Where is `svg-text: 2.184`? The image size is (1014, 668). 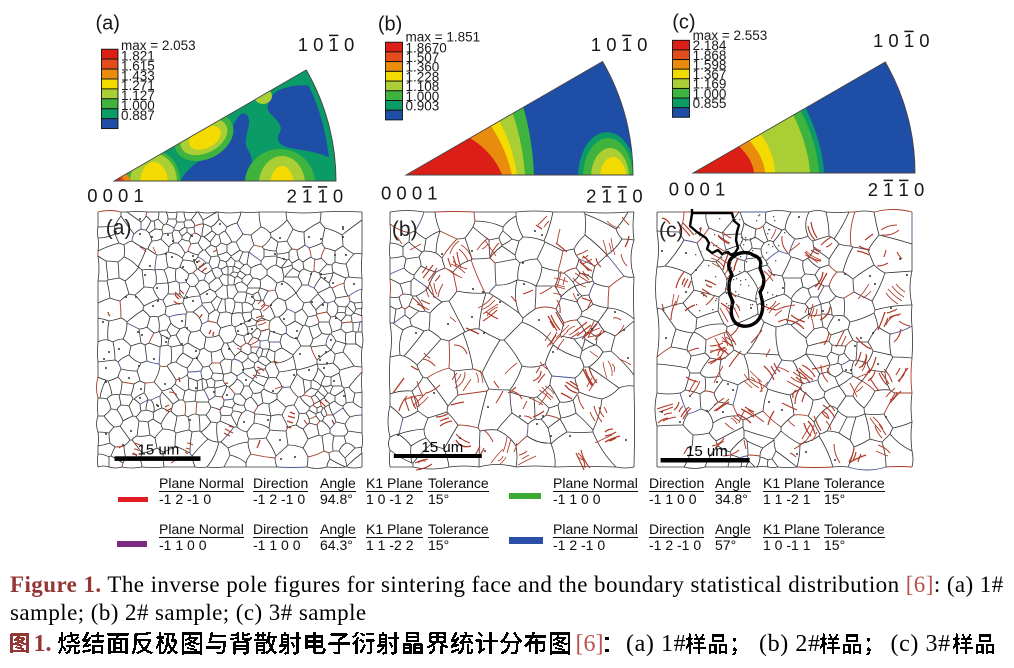
svg-text: 2.184 is located at coordinates (710, 45).